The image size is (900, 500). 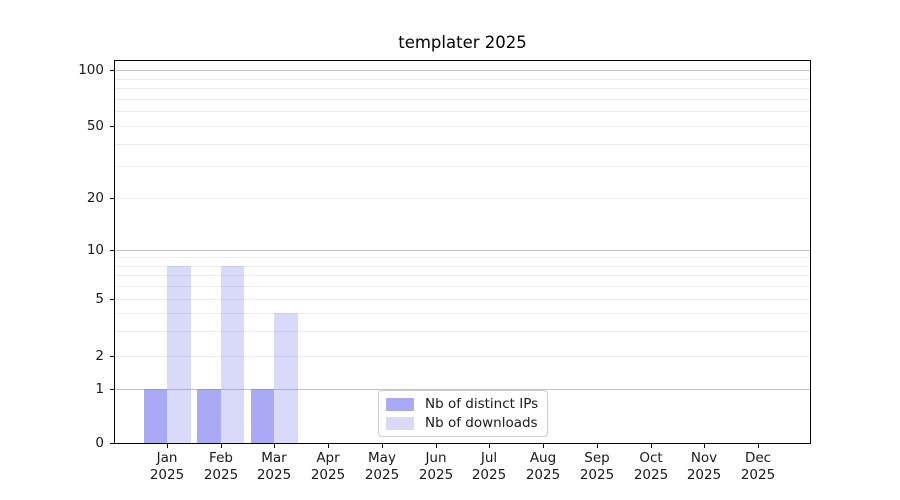 What do you see at coordinates (462, 42) in the screenshot?
I see `chart-title: templater 2025` at bounding box center [462, 42].